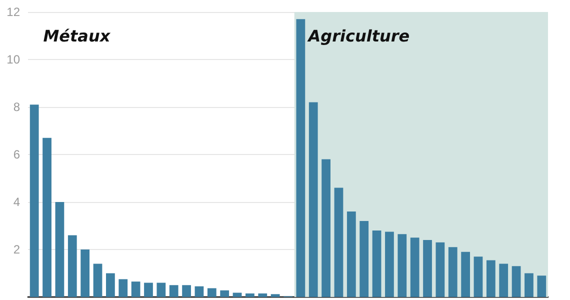 The height and width of the screenshot is (300, 570). Describe the element at coordinates (358, 36) in the screenshot. I see `annotation: Agriculture` at that location.